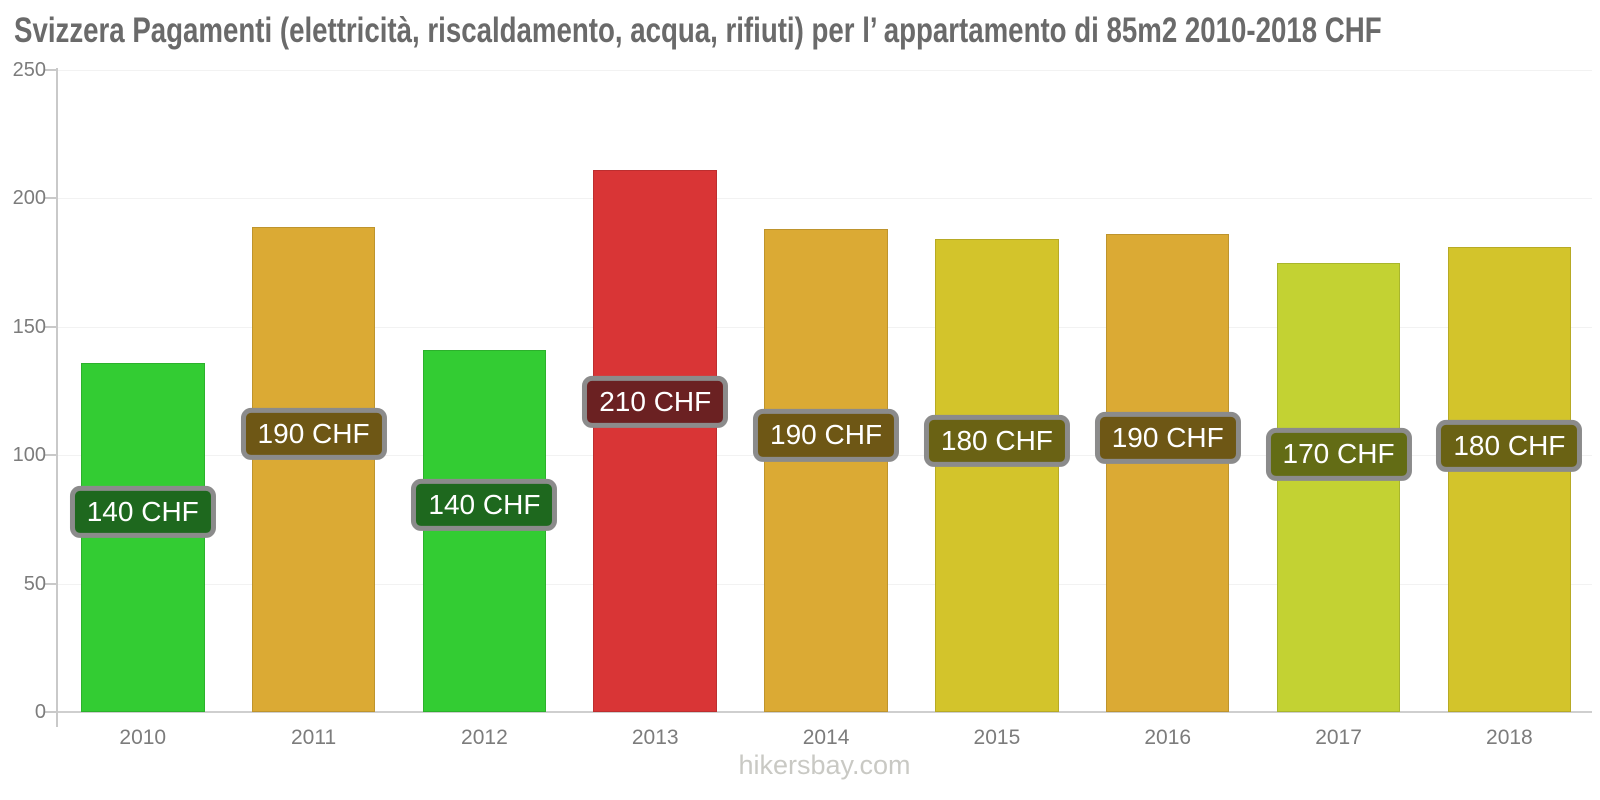 The height and width of the screenshot is (800, 1600). I want to click on y-tick-label-250: 250, so click(29, 70).